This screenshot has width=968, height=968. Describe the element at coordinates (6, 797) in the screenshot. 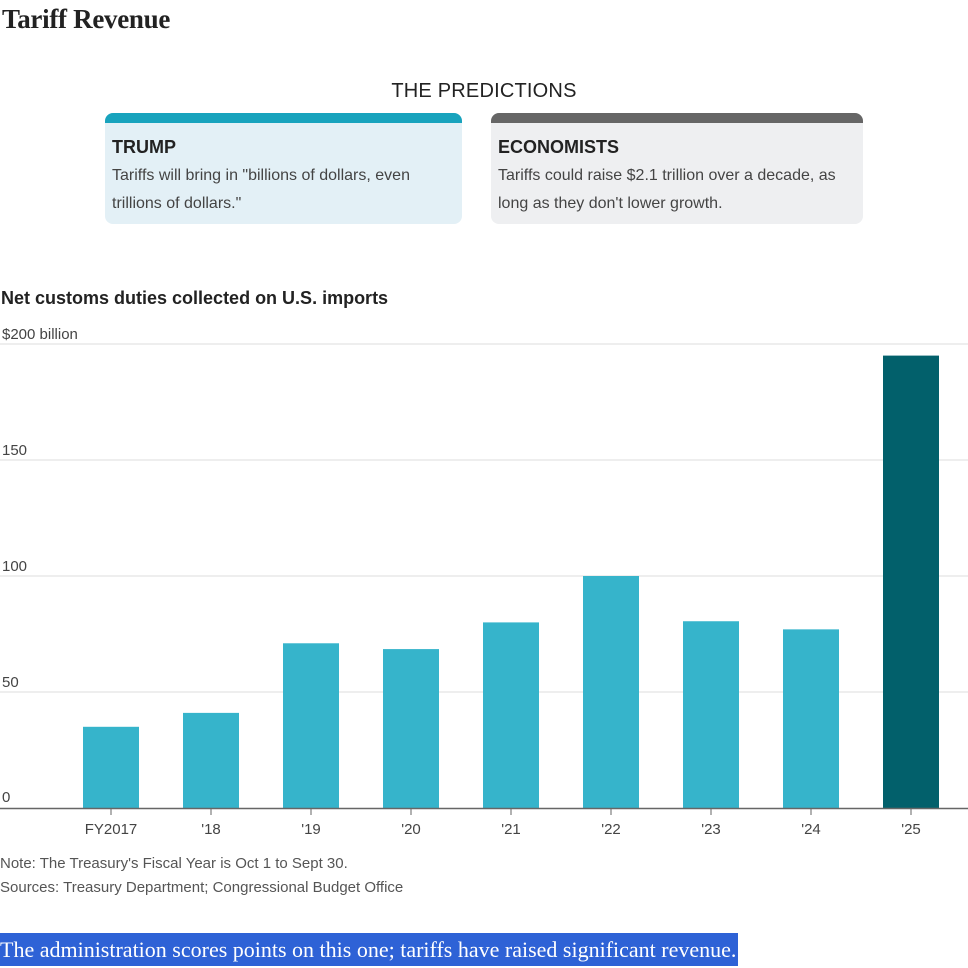

I see `y-tick-label: 0` at that location.